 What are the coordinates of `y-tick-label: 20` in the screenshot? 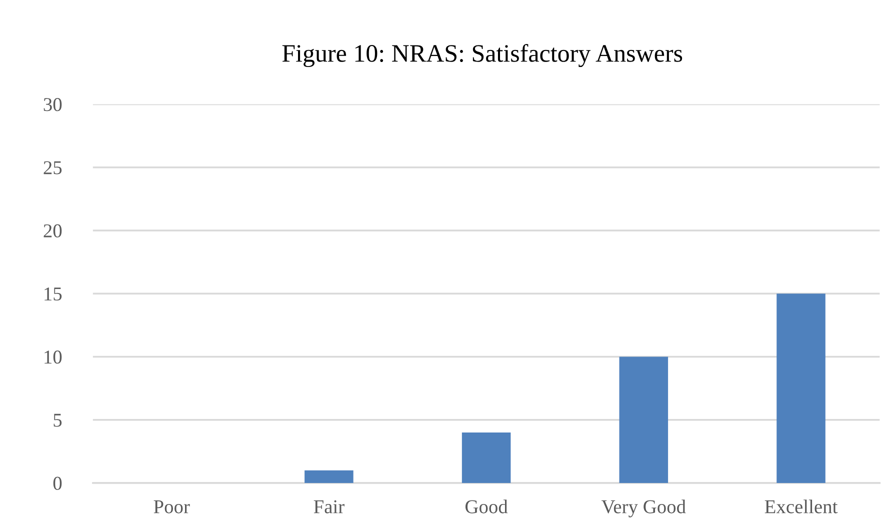 It's located at (53, 231).